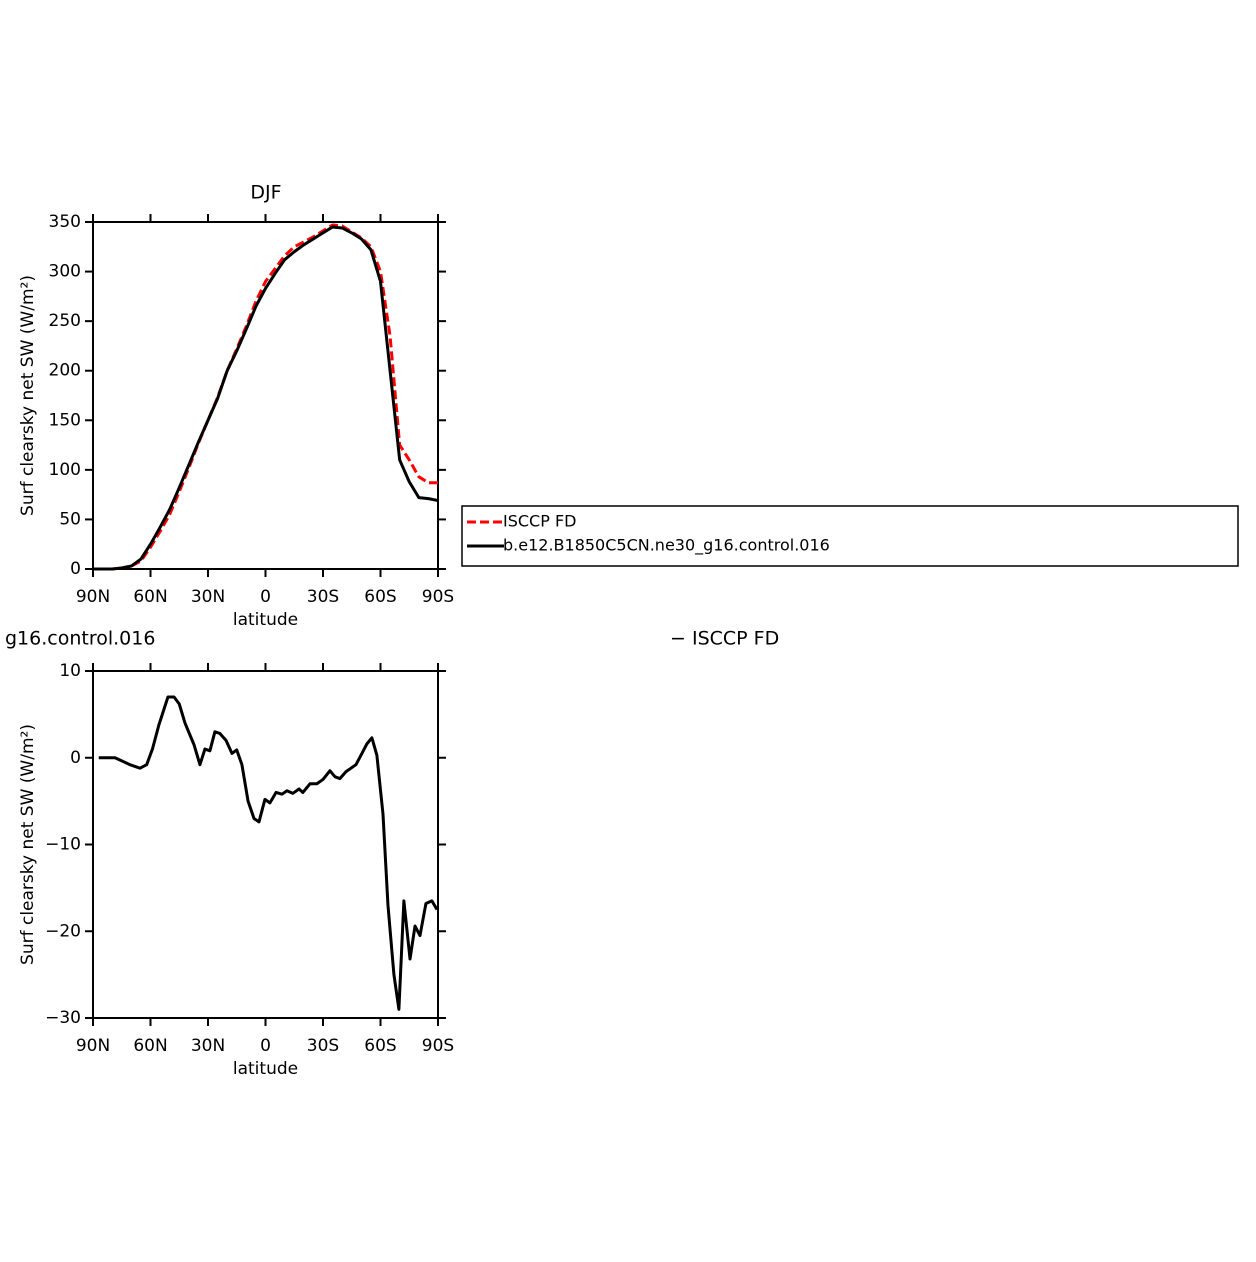 This screenshot has height=1262, width=1256. I want to click on y-tick-label: −20, so click(63, 931).